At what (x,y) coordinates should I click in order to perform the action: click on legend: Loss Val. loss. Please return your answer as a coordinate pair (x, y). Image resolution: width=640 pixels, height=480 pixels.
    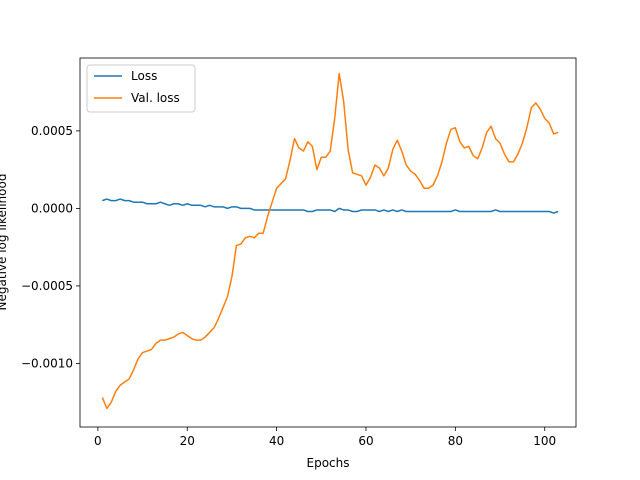
    Looking at the image, I should click on (141, 88).